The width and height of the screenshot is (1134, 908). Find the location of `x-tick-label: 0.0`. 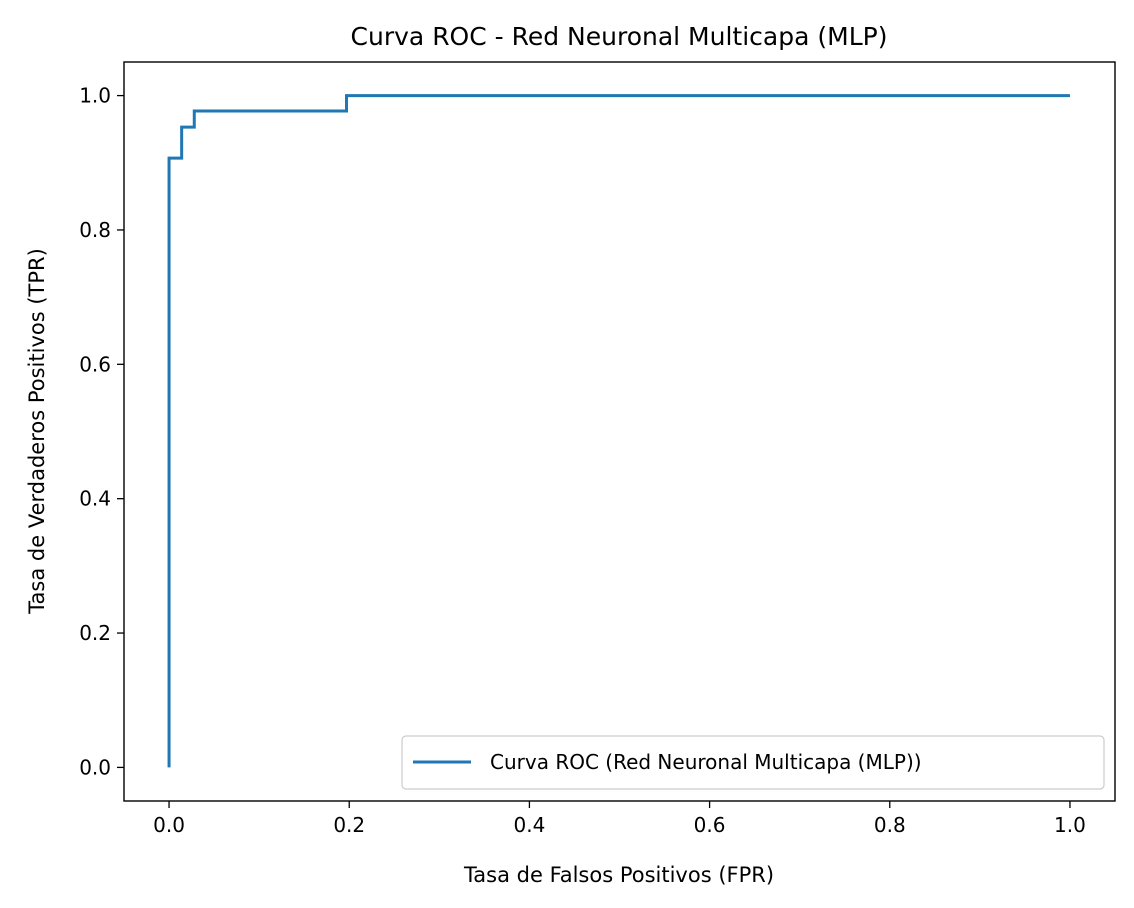

x-tick-label: 0.0 is located at coordinates (169, 825).